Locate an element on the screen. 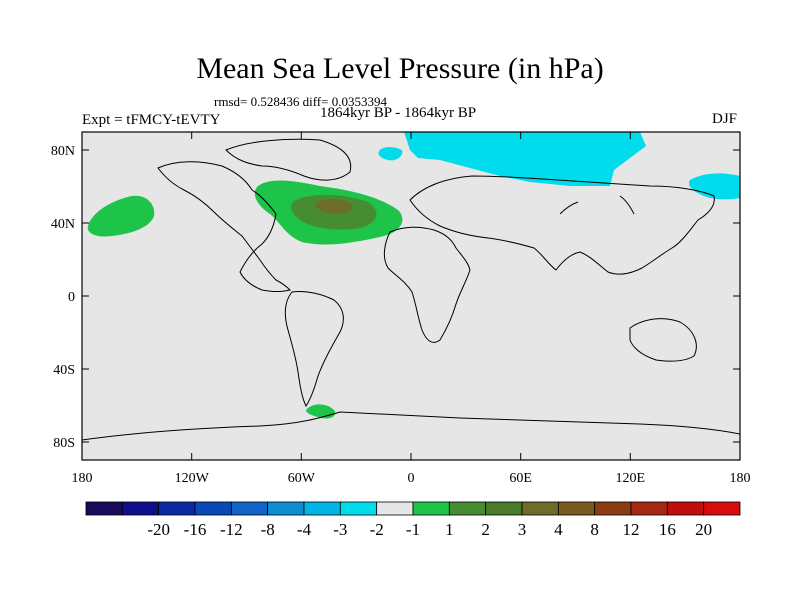  colorbar: -20 -16 -12 -8 -4 -3 -2 -1 1 2 3 4 8 12 16 20 is located at coordinates (413, 520).